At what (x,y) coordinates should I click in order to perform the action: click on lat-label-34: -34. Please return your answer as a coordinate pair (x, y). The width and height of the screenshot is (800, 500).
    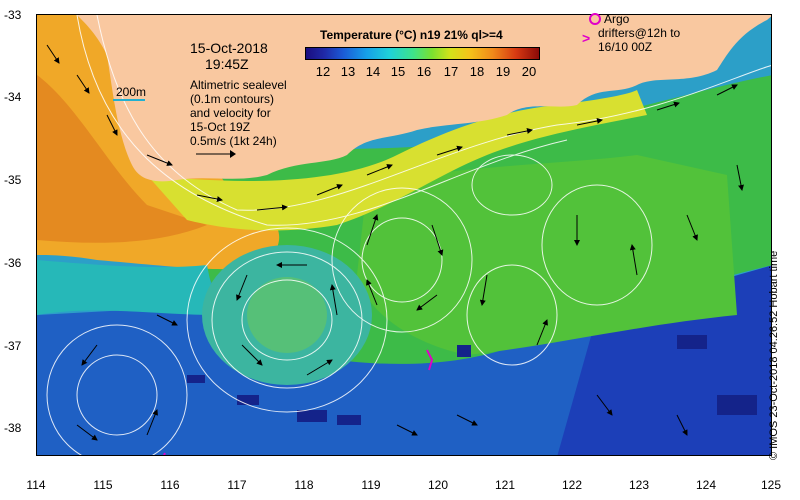
    Looking at the image, I should click on (13, 97).